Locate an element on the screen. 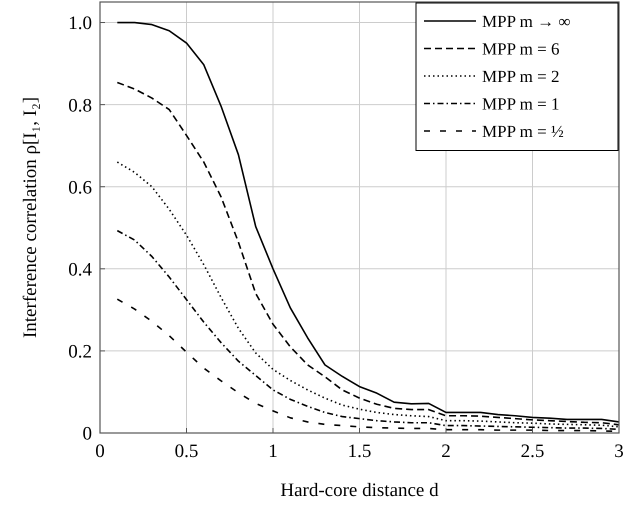  x-tick-label: 0.5 is located at coordinates (186, 451).